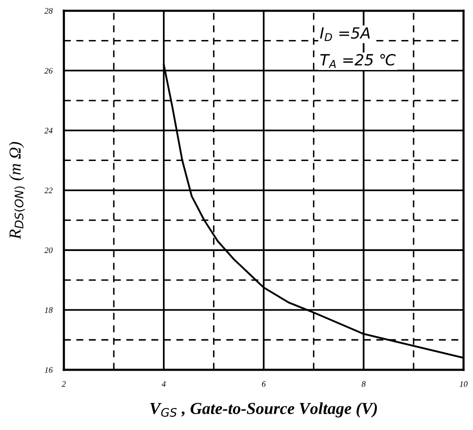  What do you see at coordinates (48, 310) in the screenshot?
I see `y-tick-label: 18` at bounding box center [48, 310].